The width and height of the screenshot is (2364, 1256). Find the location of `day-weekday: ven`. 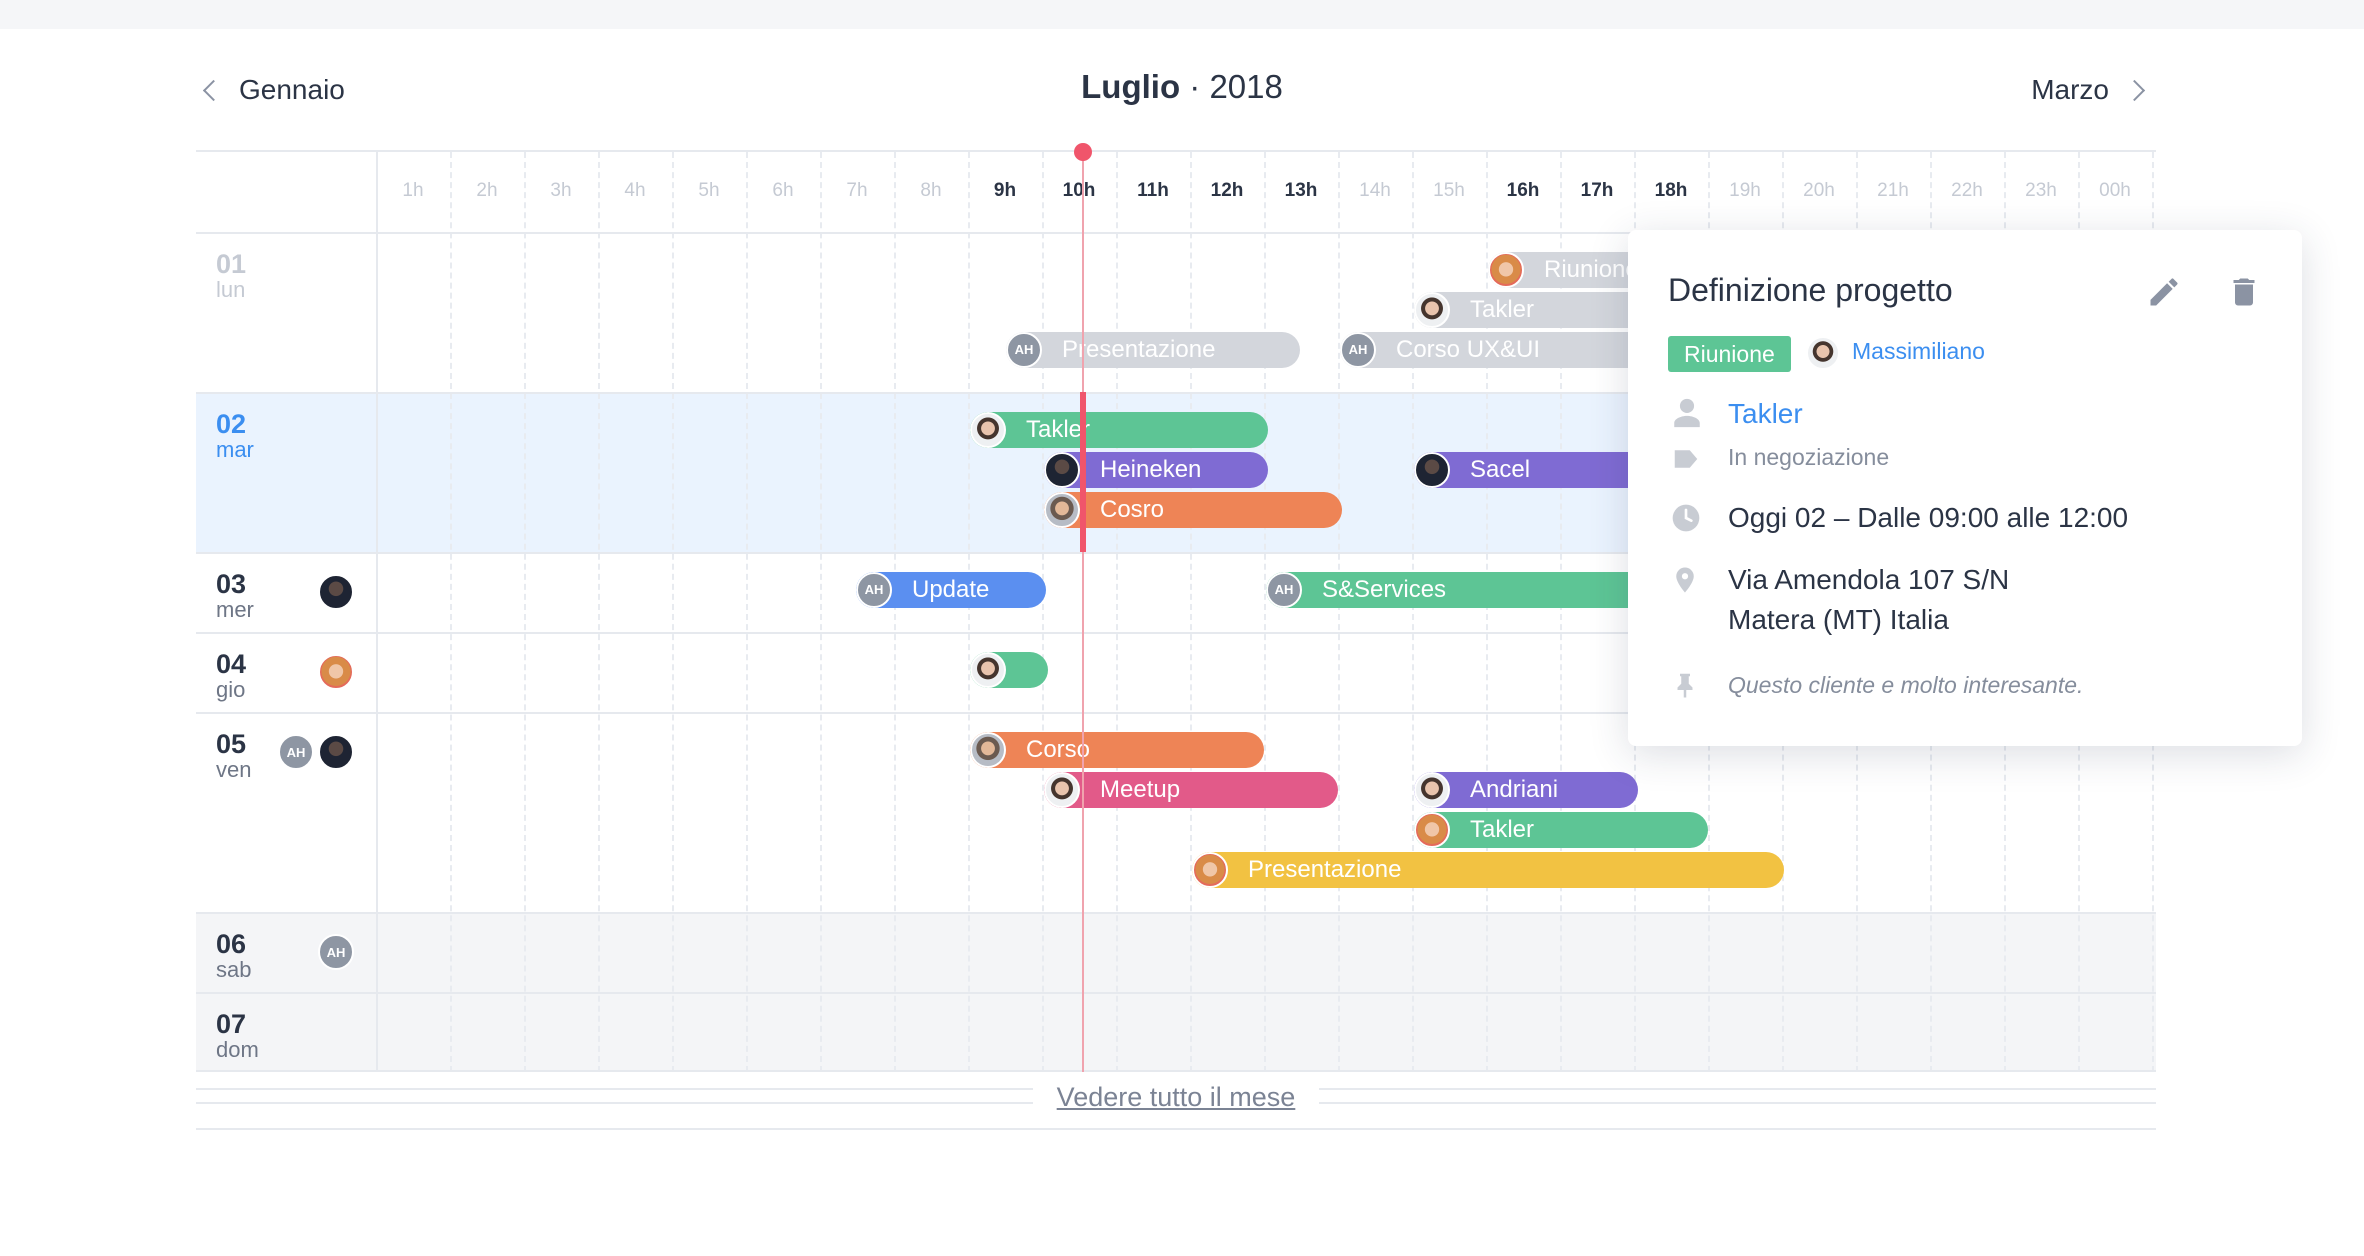

day-weekday: ven is located at coordinates (234, 769).